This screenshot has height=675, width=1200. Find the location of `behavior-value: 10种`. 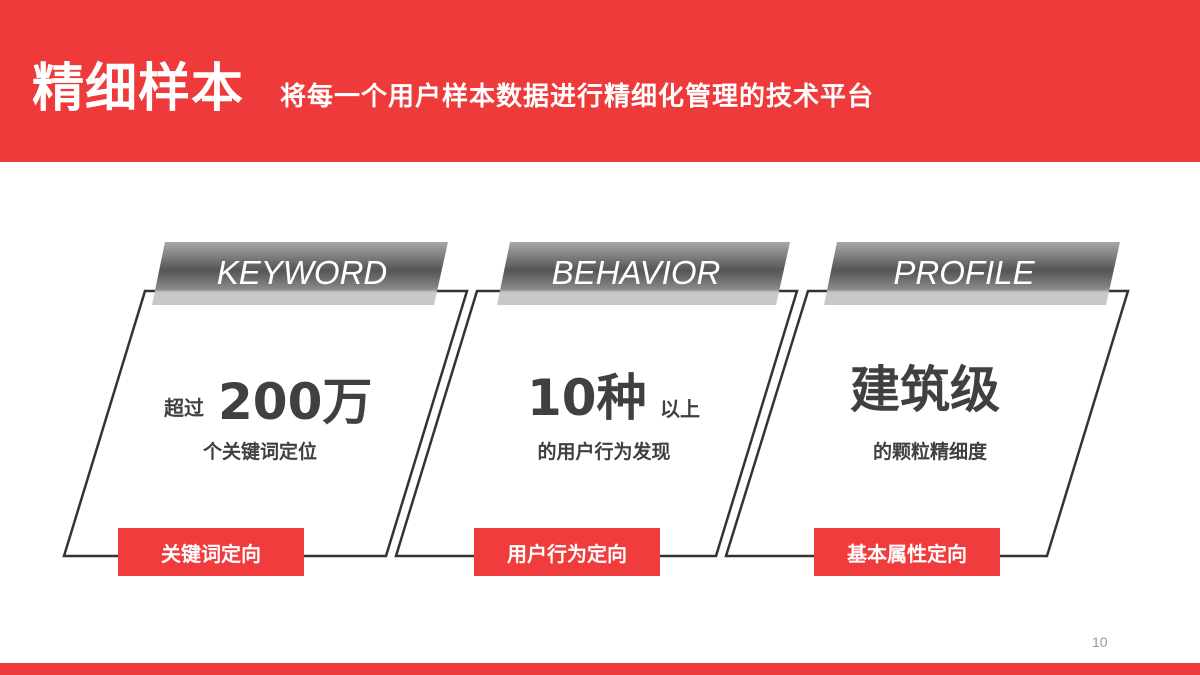

behavior-value: 10种 is located at coordinates (587, 398).